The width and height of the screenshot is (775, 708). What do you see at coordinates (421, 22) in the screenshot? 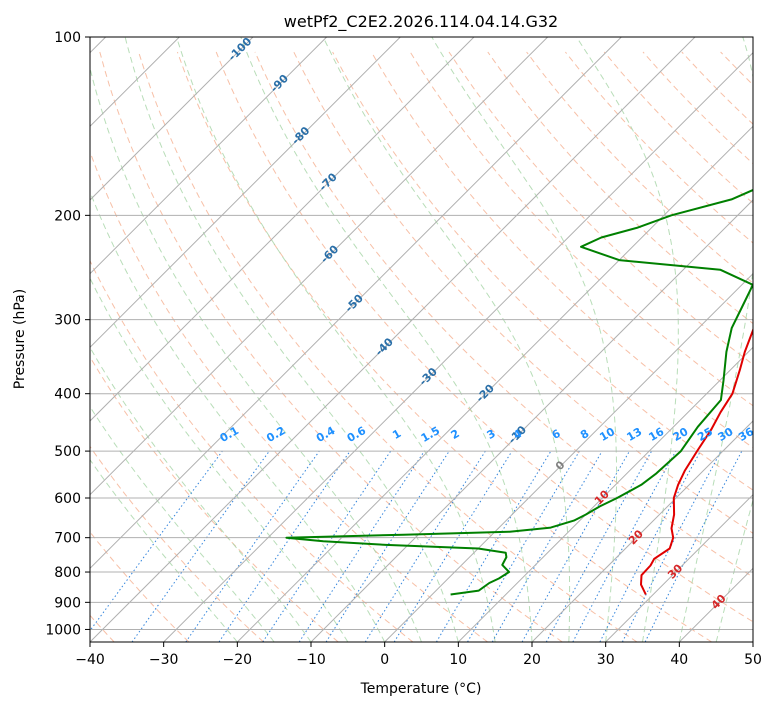
I see `chart-title: wetPf2_C2E2.2026.114.04.14.G32` at bounding box center [421, 22].